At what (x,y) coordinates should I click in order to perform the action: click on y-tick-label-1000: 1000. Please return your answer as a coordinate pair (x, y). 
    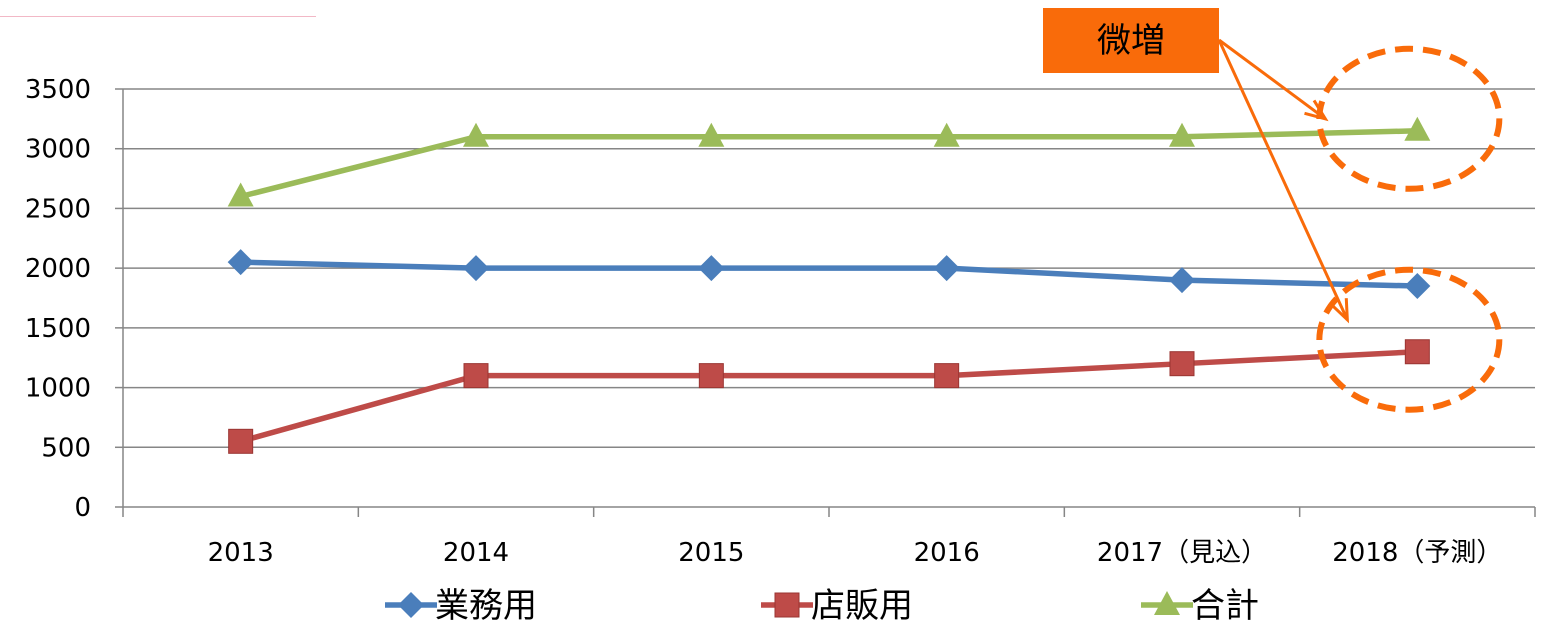
    Looking at the image, I should click on (58, 389).